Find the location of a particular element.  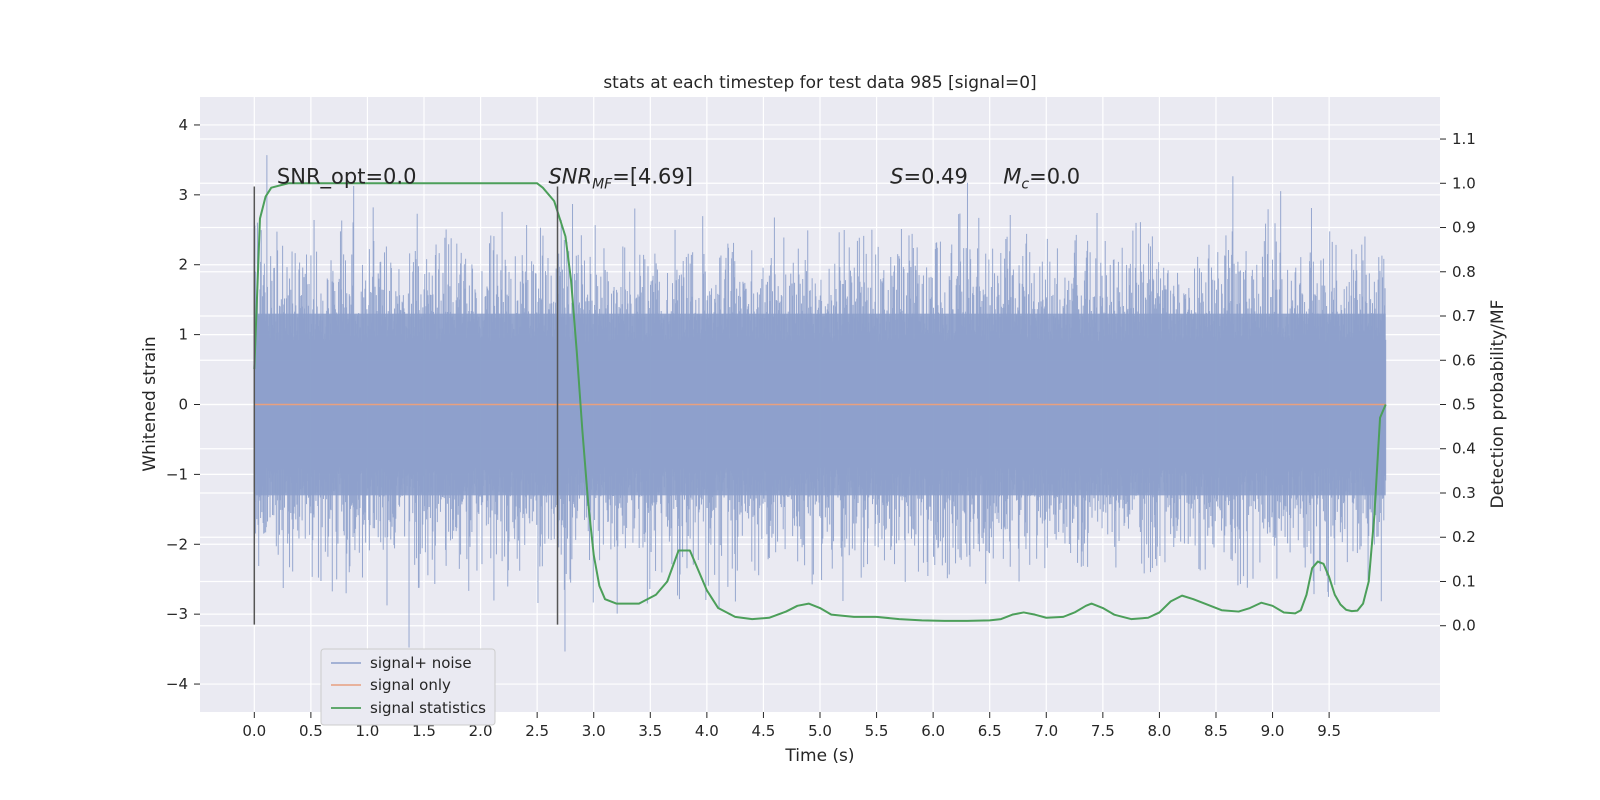

y-tick-label: −4 is located at coordinates (177, 684).